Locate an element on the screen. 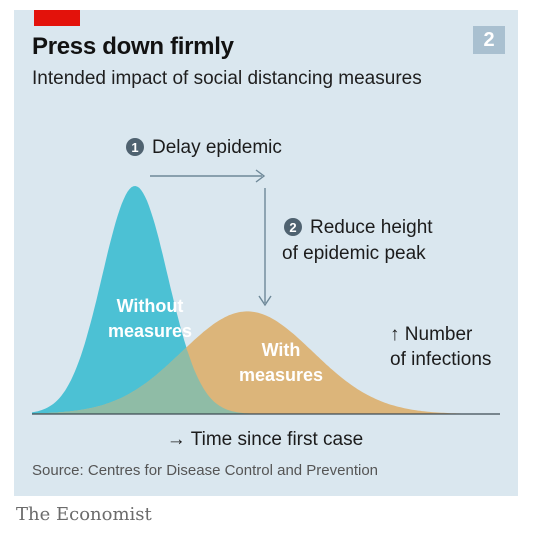 The height and width of the screenshot is (540, 538). annotation-reduce-line-2: of epidemic peak is located at coordinates (354, 253).